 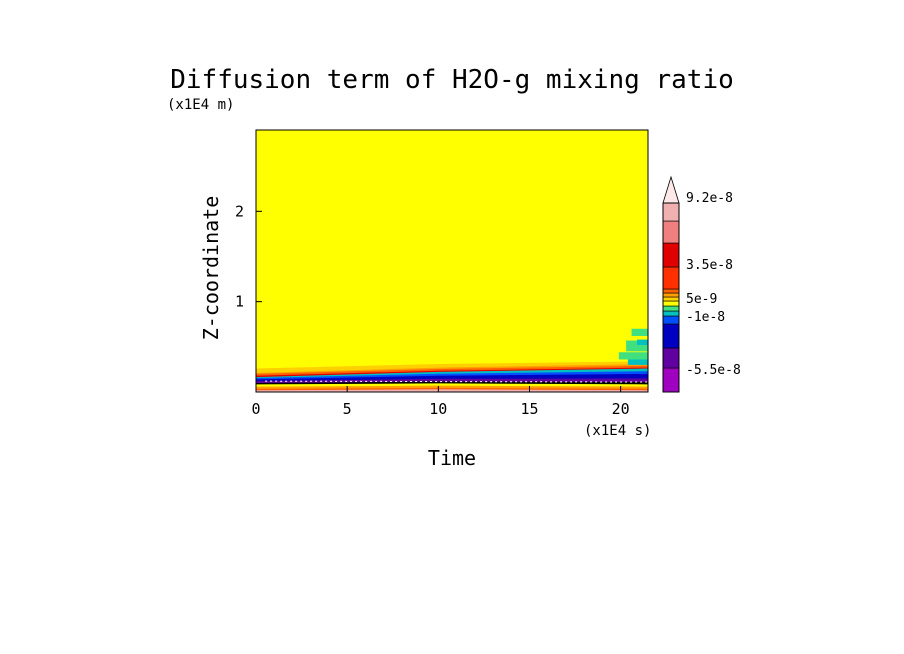 What do you see at coordinates (255, 409) in the screenshot?
I see `x-tick-label: 0` at bounding box center [255, 409].